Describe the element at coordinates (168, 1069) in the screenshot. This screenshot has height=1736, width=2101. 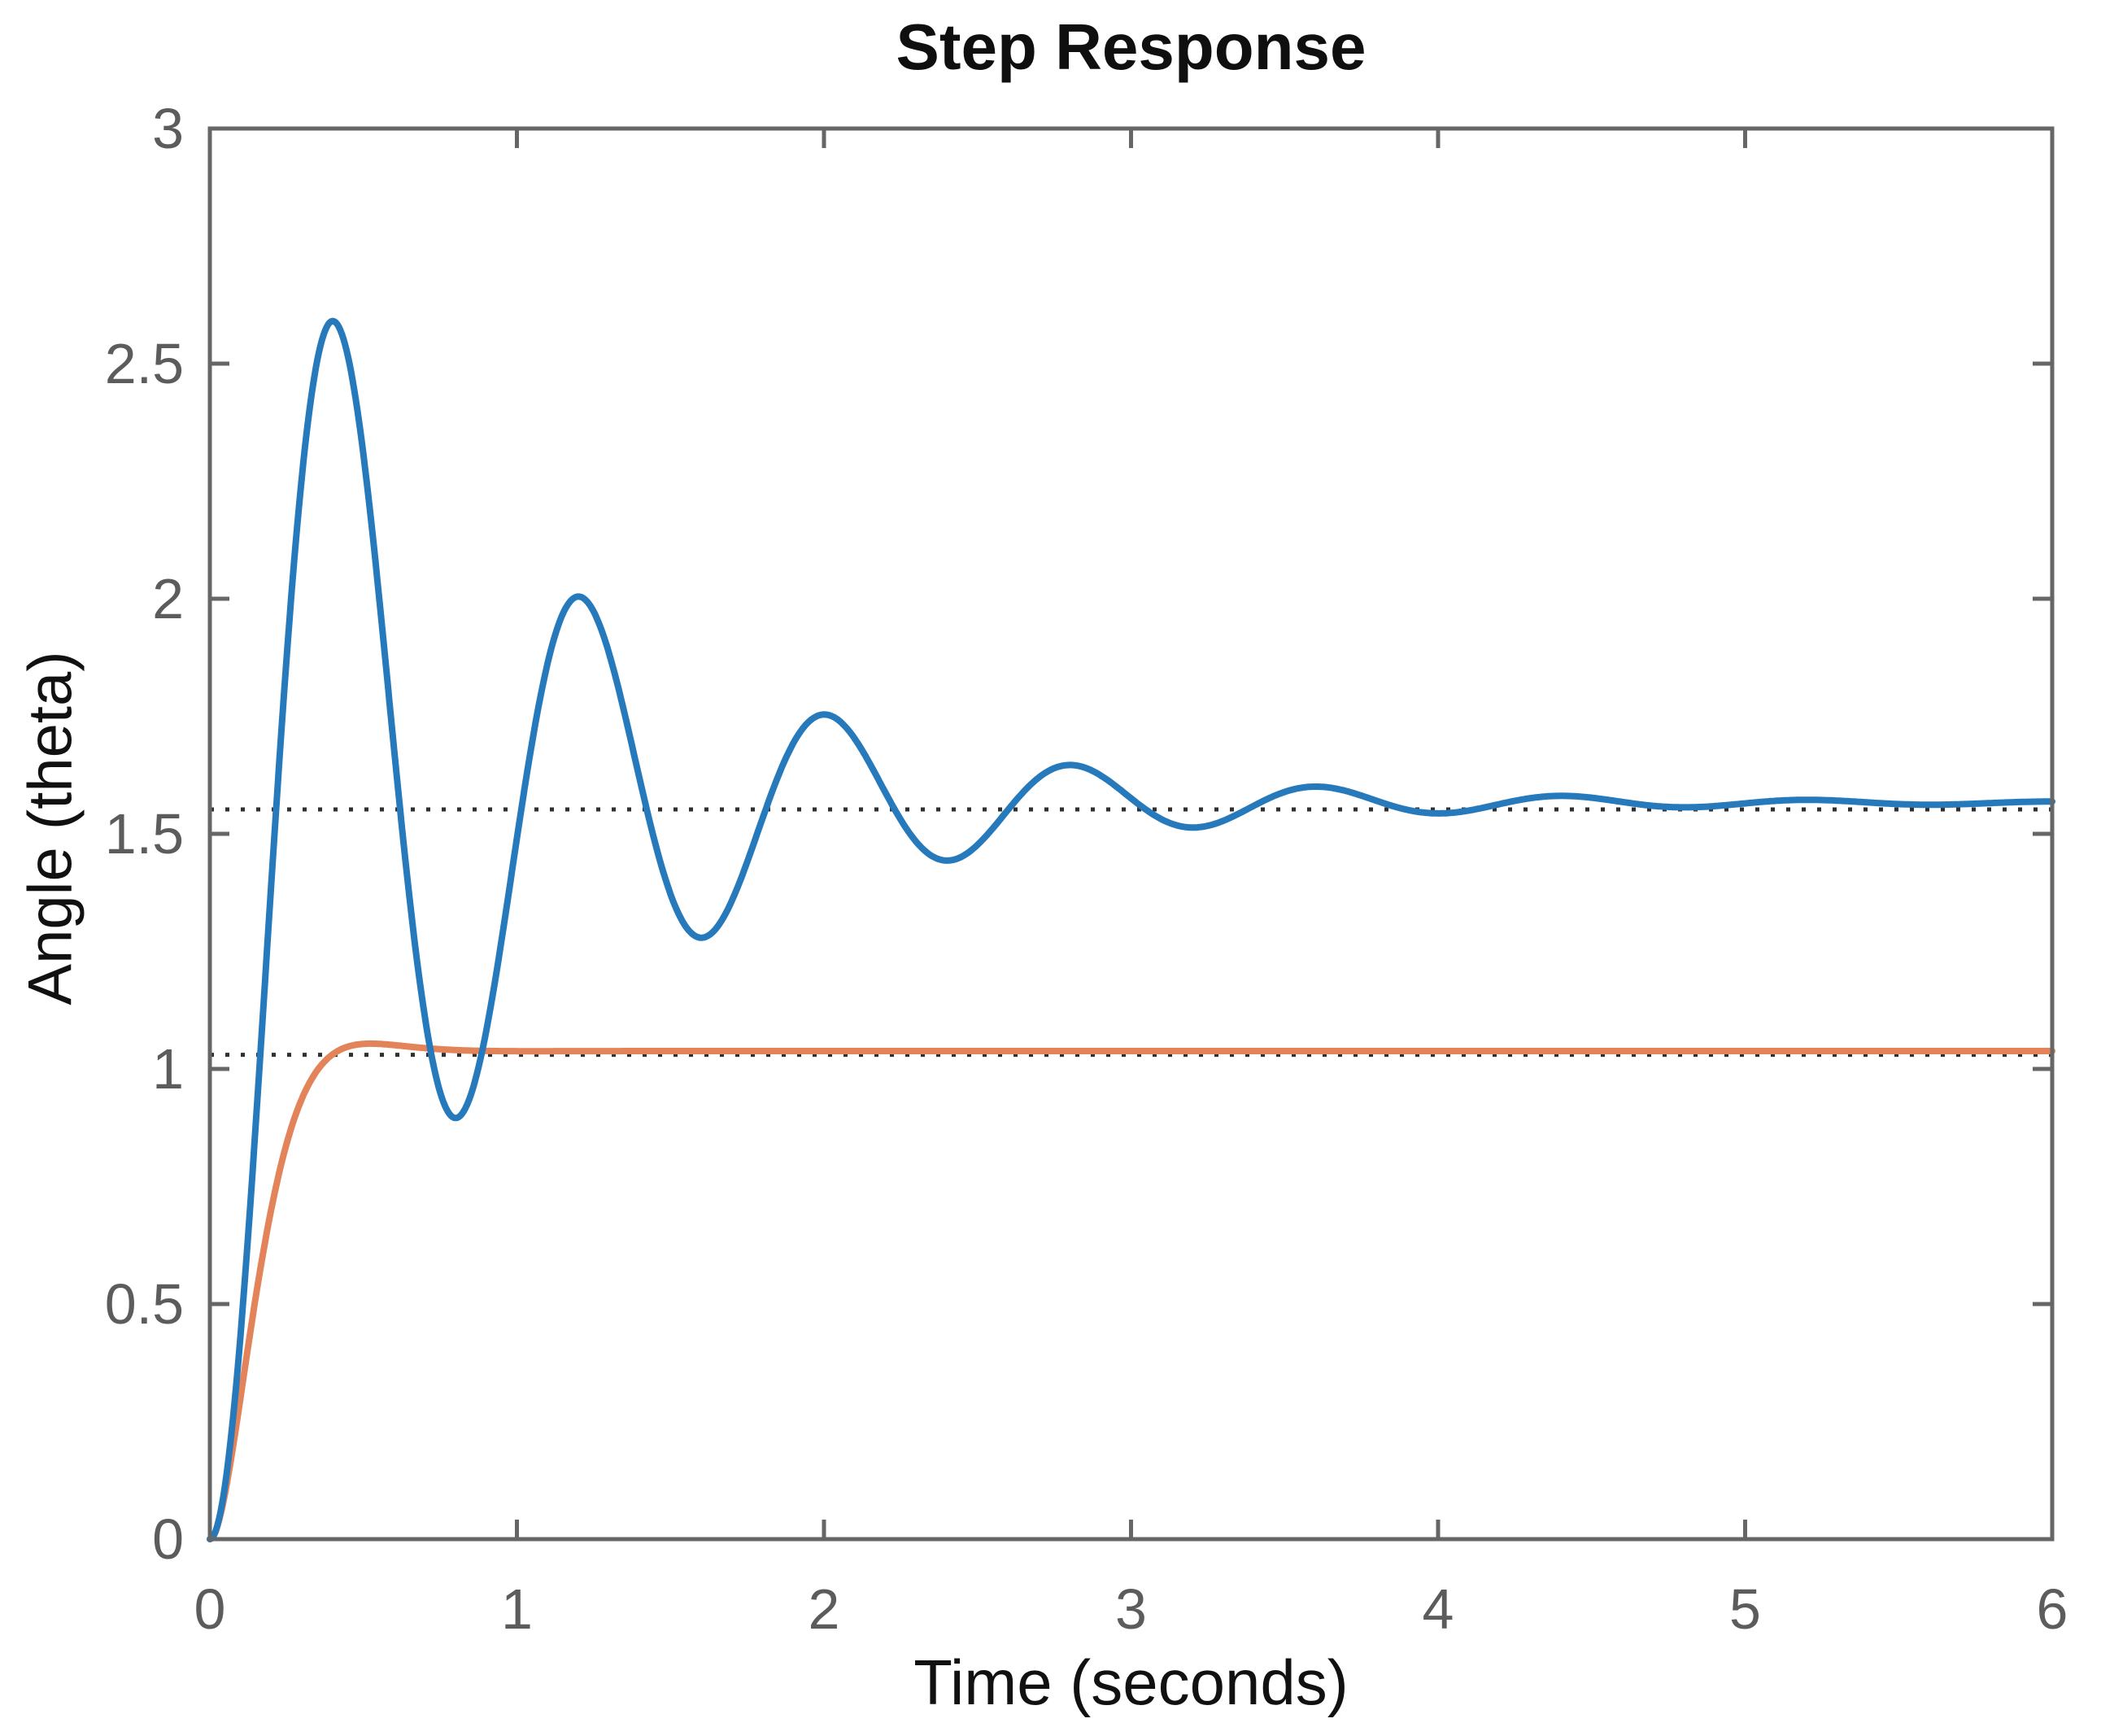
I see `y-tick-label: 1` at that location.